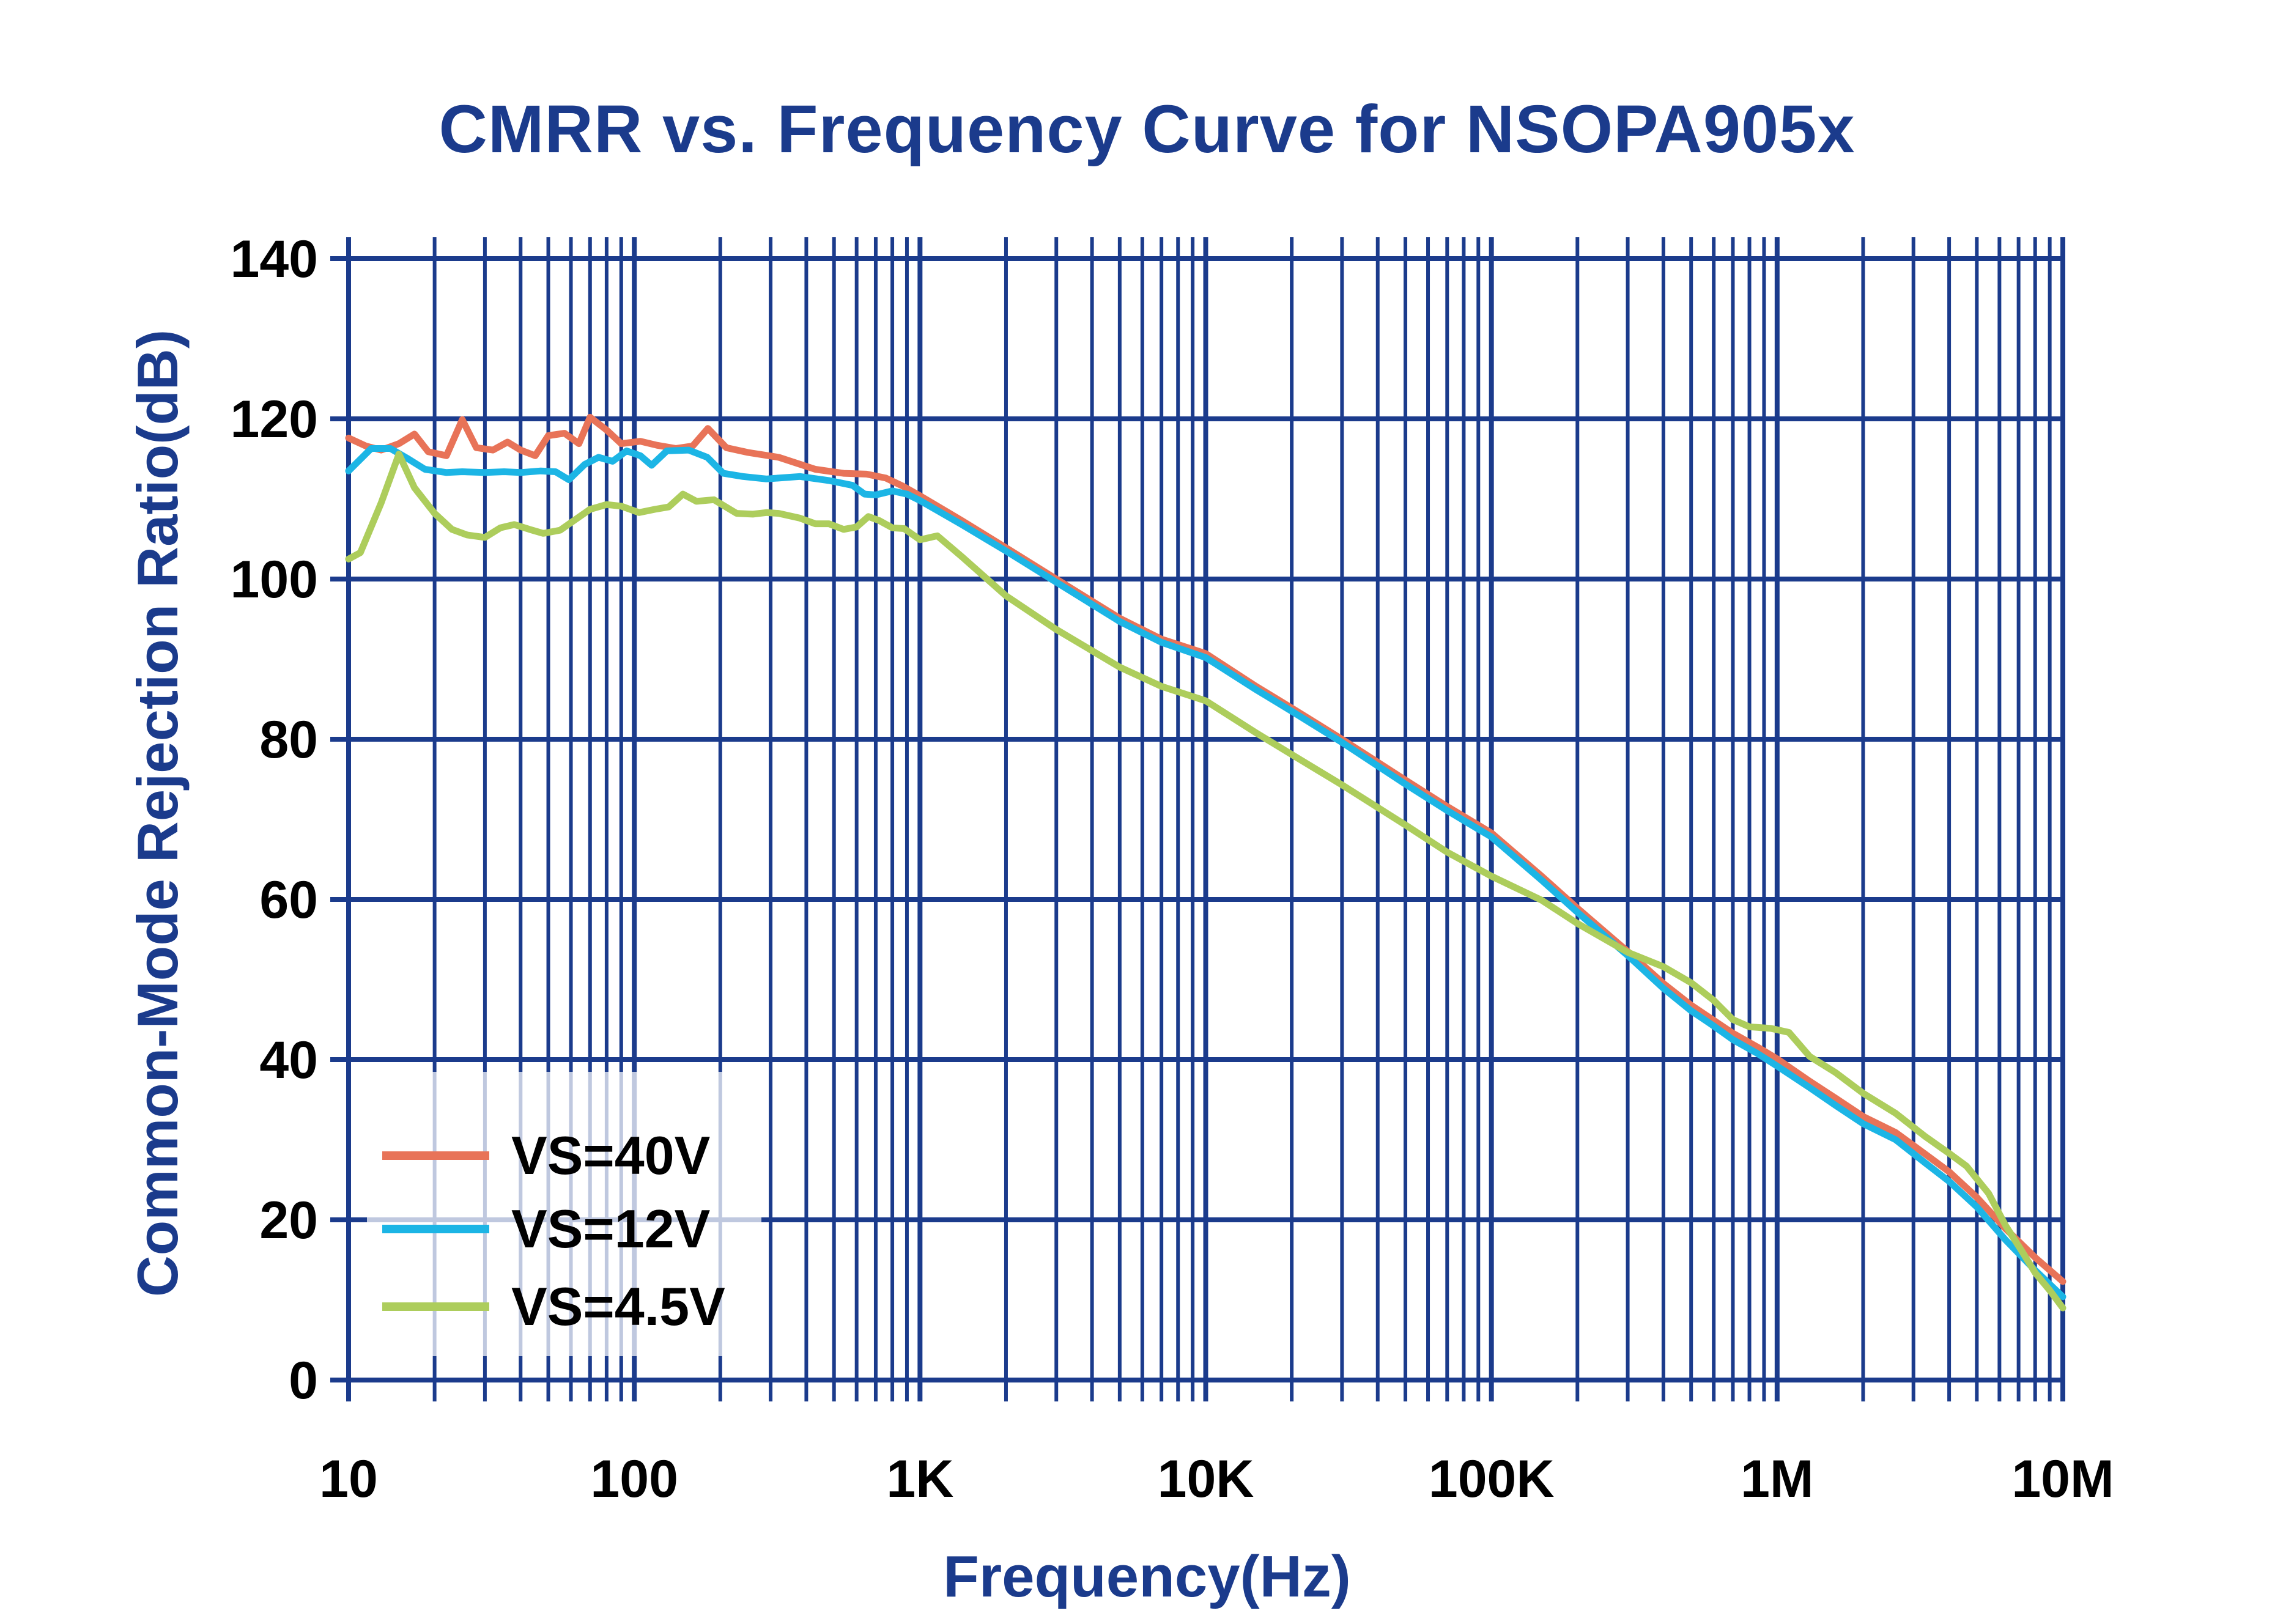 The width and height of the screenshot is (2294, 1624). I want to click on x-tick-label: 10K, so click(1206, 1479).